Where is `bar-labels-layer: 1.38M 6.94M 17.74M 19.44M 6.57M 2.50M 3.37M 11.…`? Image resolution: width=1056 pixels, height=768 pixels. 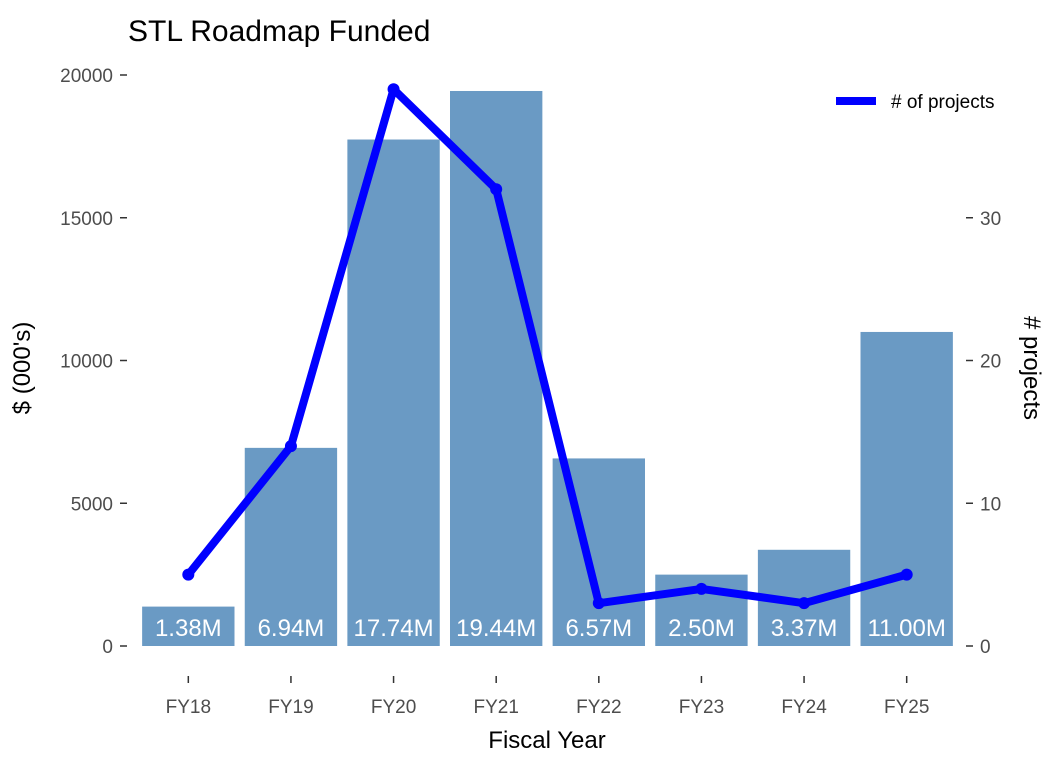 bar-labels-layer: 1.38M 6.94M 17.74M 19.44M 6.57M 2.50M 3.37M 11.… is located at coordinates (550, 628).